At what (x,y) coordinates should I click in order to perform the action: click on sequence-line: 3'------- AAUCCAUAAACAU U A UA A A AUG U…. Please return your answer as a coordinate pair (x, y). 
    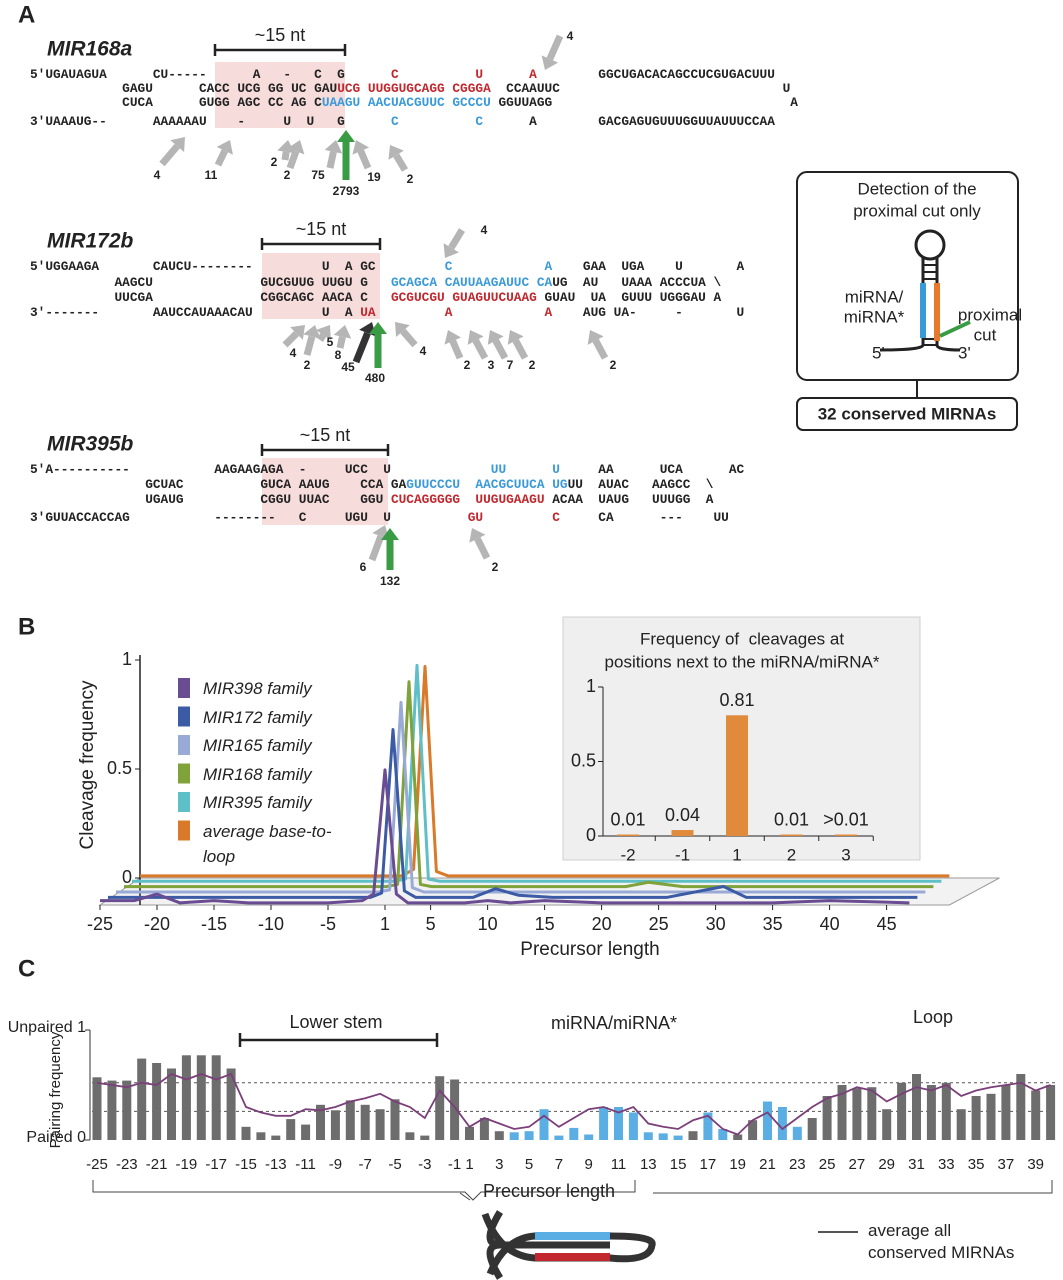
    Looking at the image, I should click on (387, 312).